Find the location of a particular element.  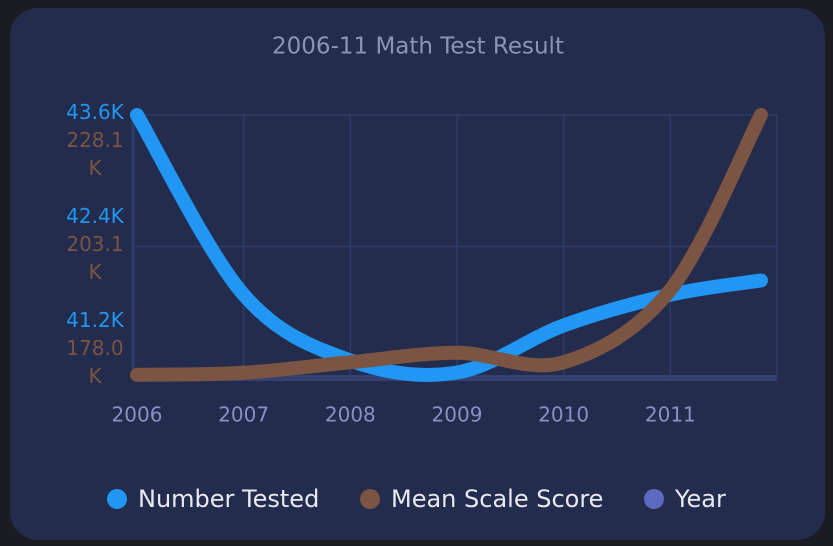

x-tick-label: 2006 is located at coordinates (137, 415).